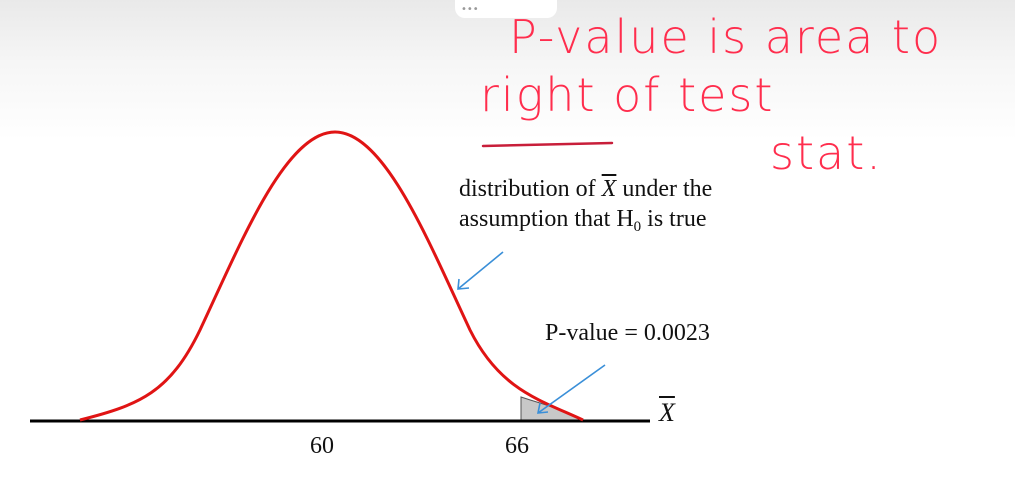  Describe the element at coordinates (322, 446) in the screenshot. I see `tick-label-60: 60` at that location.